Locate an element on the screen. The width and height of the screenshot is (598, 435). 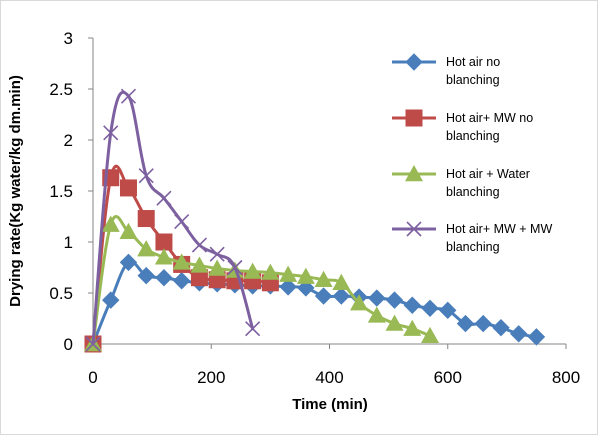
y-tick-label: 0.5 is located at coordinates (61, 293).